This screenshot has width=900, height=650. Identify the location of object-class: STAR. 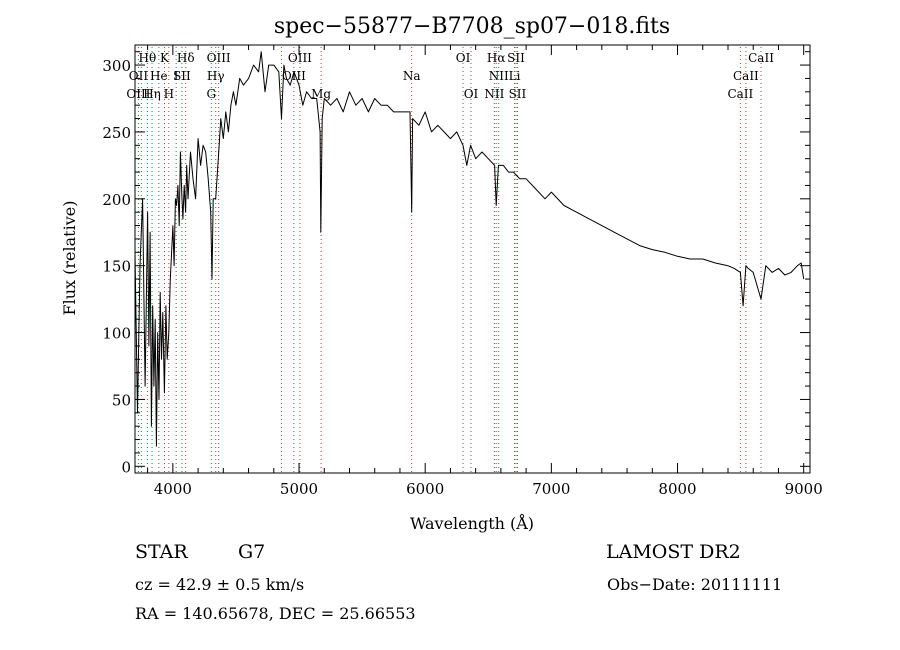
(161, 552).